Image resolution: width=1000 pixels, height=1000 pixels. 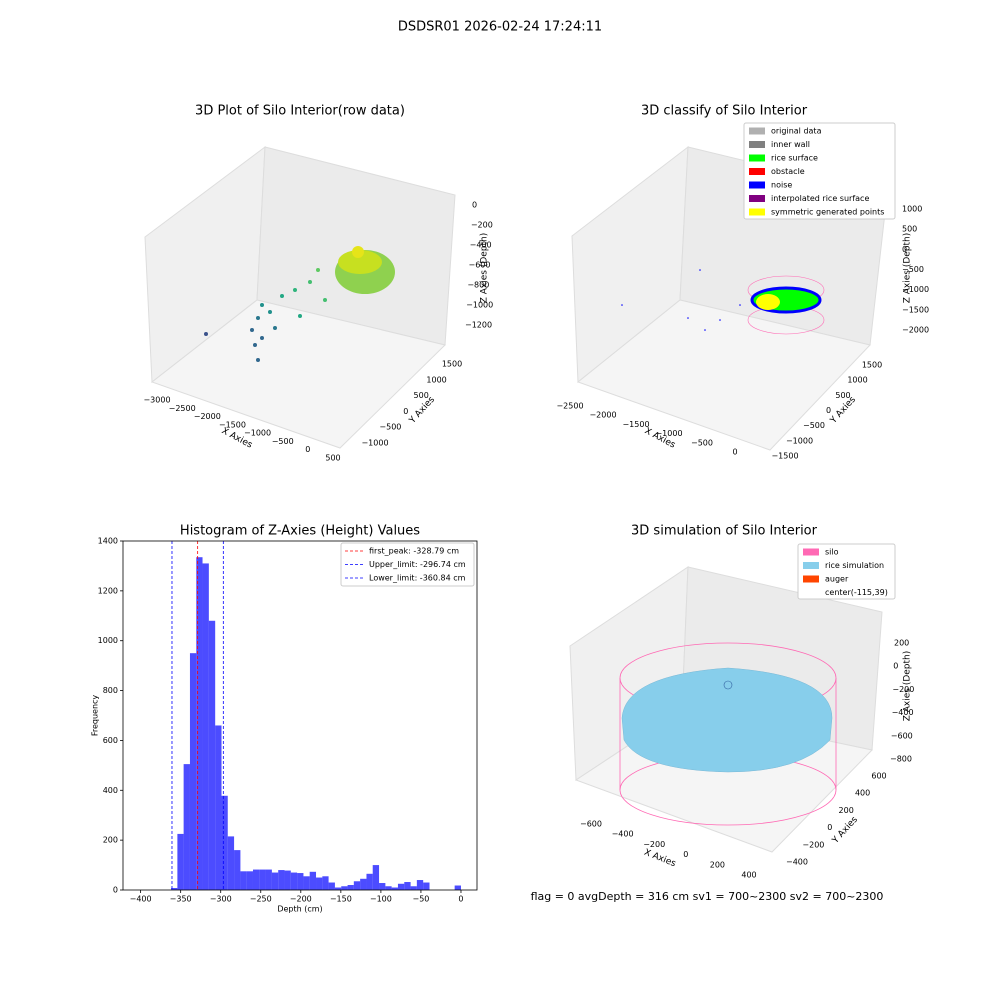 I want to click on x-tick-label: −200, so click(x=301, y=899).